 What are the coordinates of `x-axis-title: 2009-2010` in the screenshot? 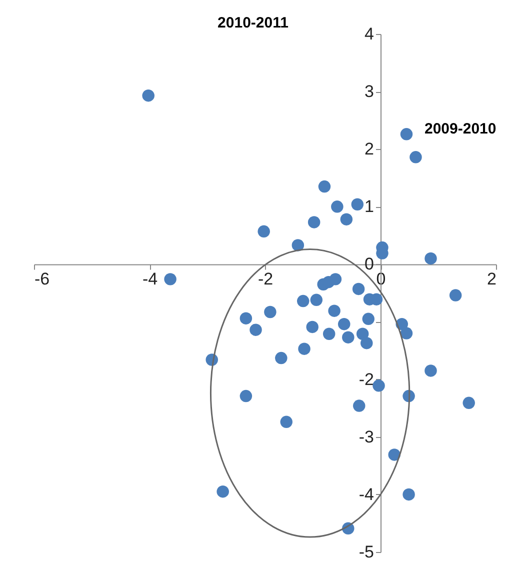 It's located at (460, 129).